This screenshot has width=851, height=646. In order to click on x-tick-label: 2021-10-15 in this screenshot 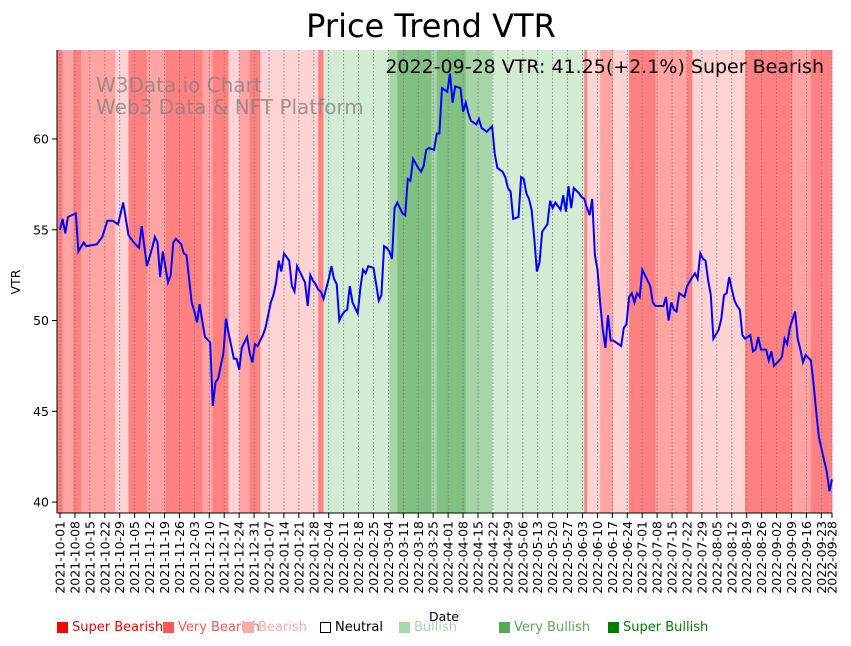, I will do `click(89, 557)`.